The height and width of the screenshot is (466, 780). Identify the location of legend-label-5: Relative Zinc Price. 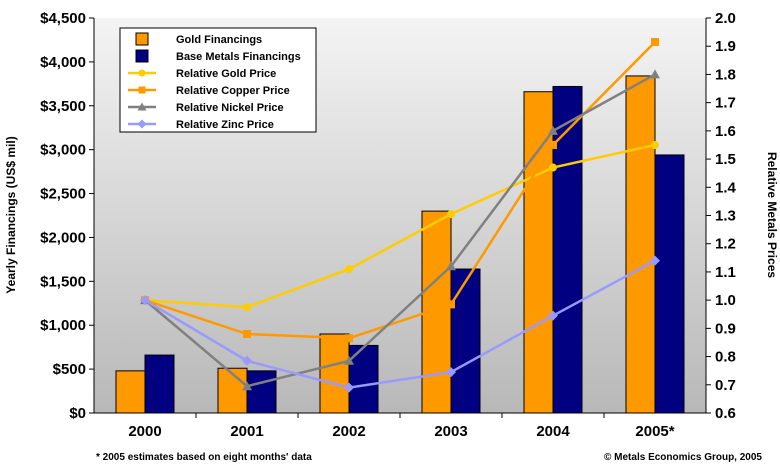
(225, 125).